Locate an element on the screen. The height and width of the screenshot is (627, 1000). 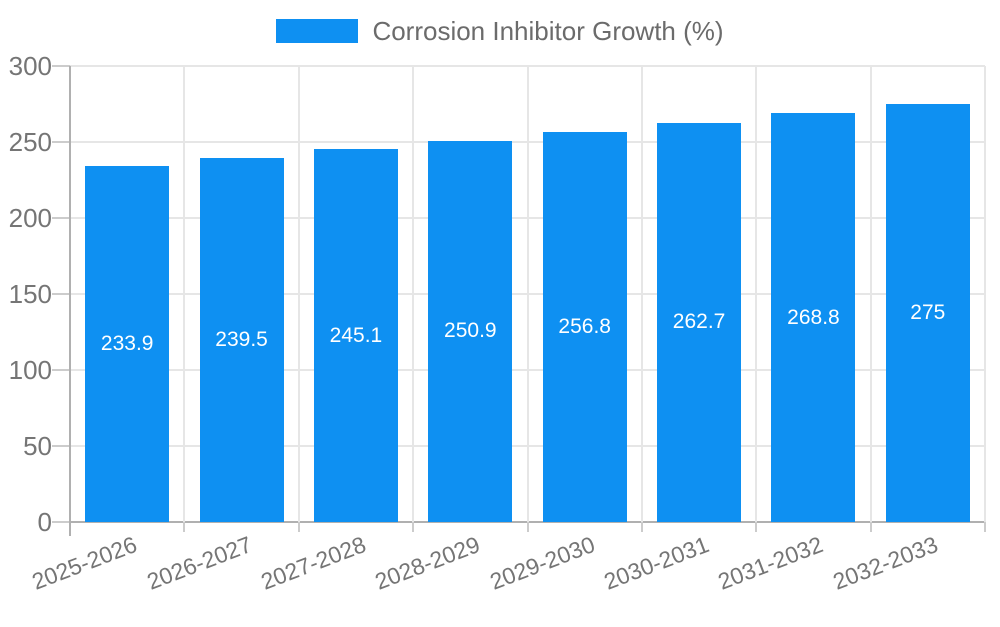
chart-legend: Corrosion Inhibitor Growth (%) is located at coordinates (500, 31).